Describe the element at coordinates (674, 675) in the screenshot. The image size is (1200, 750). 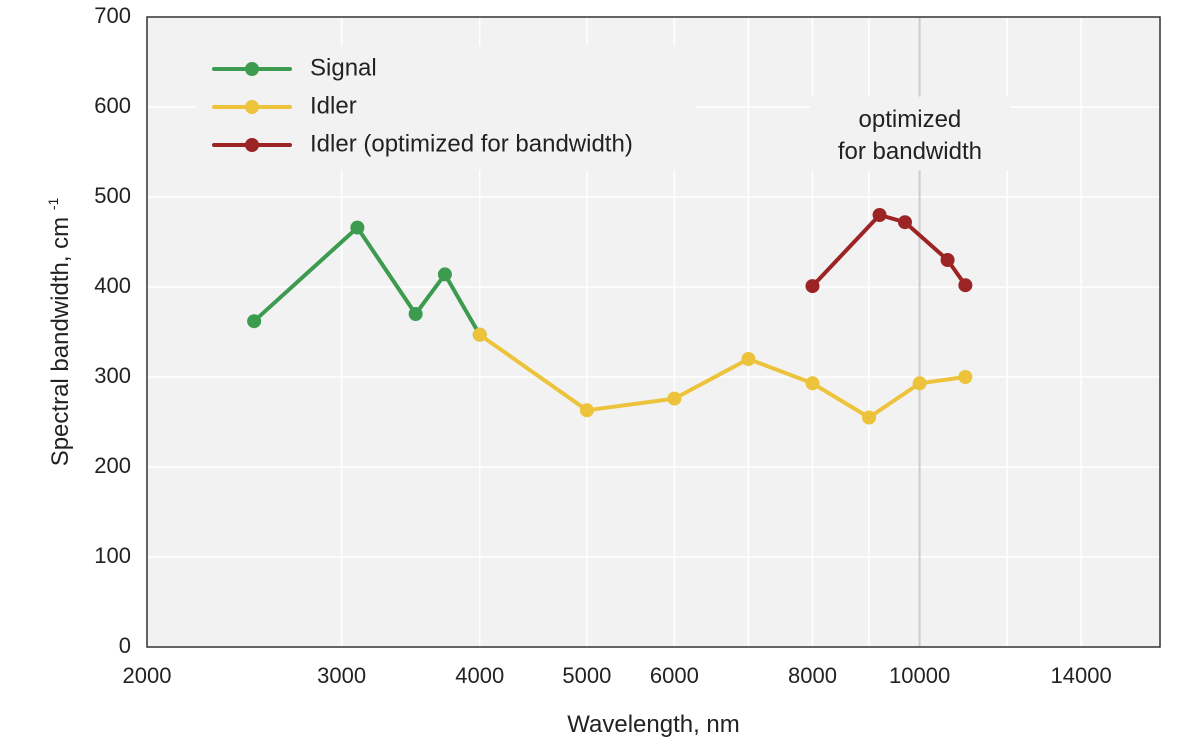
I see `x-tick-label: 6000` at that location.